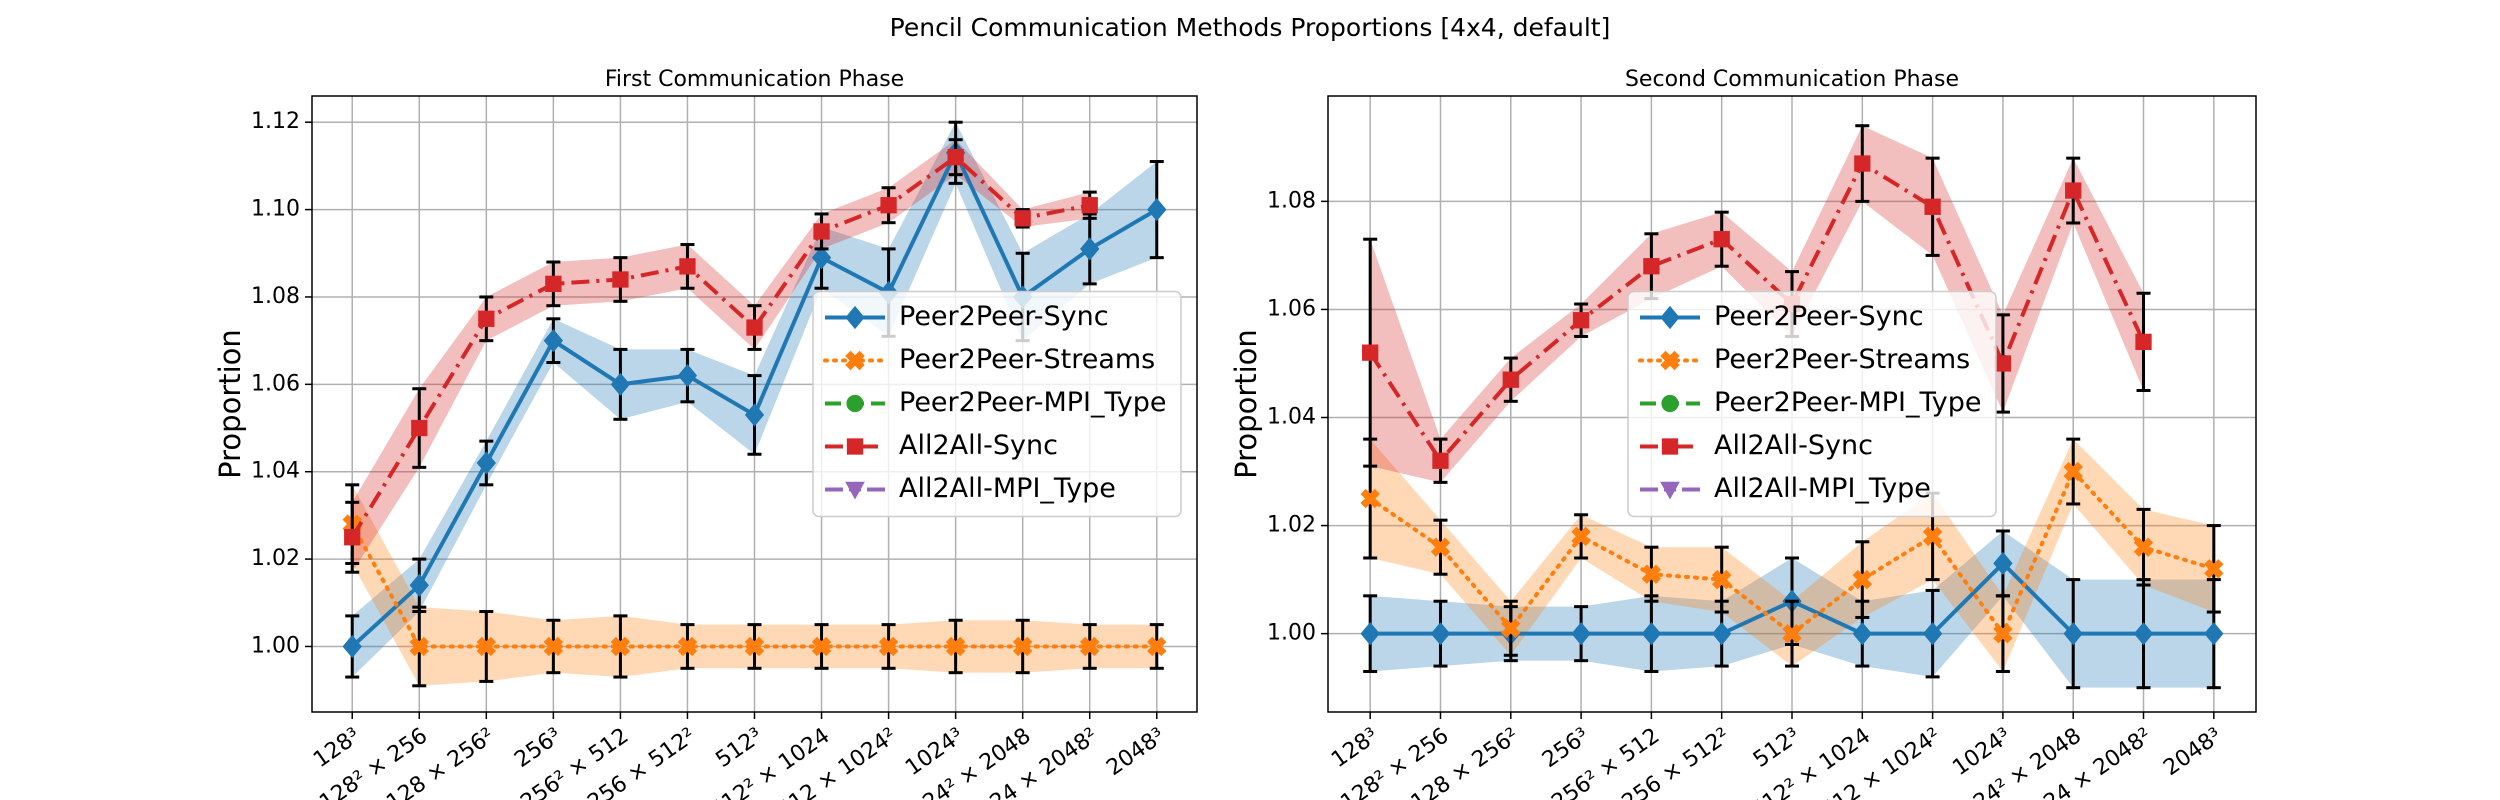 The width and height of the screenshot is (2500, 800). Describe the element at coordinates (1566, 748) in the screenshot. I see `x-tick-label: 256³` at that location.